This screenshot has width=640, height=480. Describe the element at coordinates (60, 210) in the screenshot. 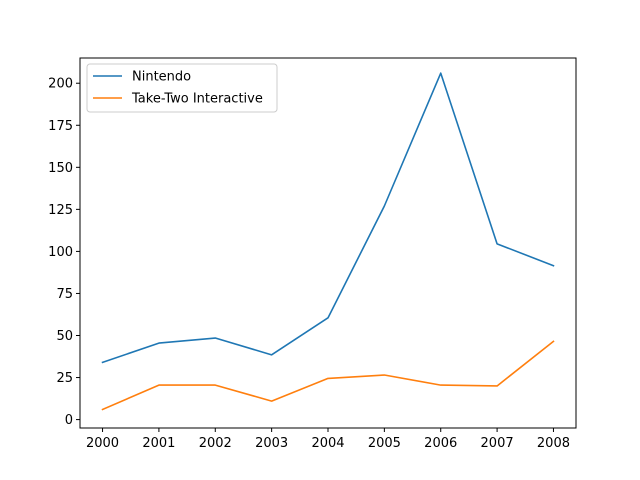

I see `y-tick-label: 125` at that location.